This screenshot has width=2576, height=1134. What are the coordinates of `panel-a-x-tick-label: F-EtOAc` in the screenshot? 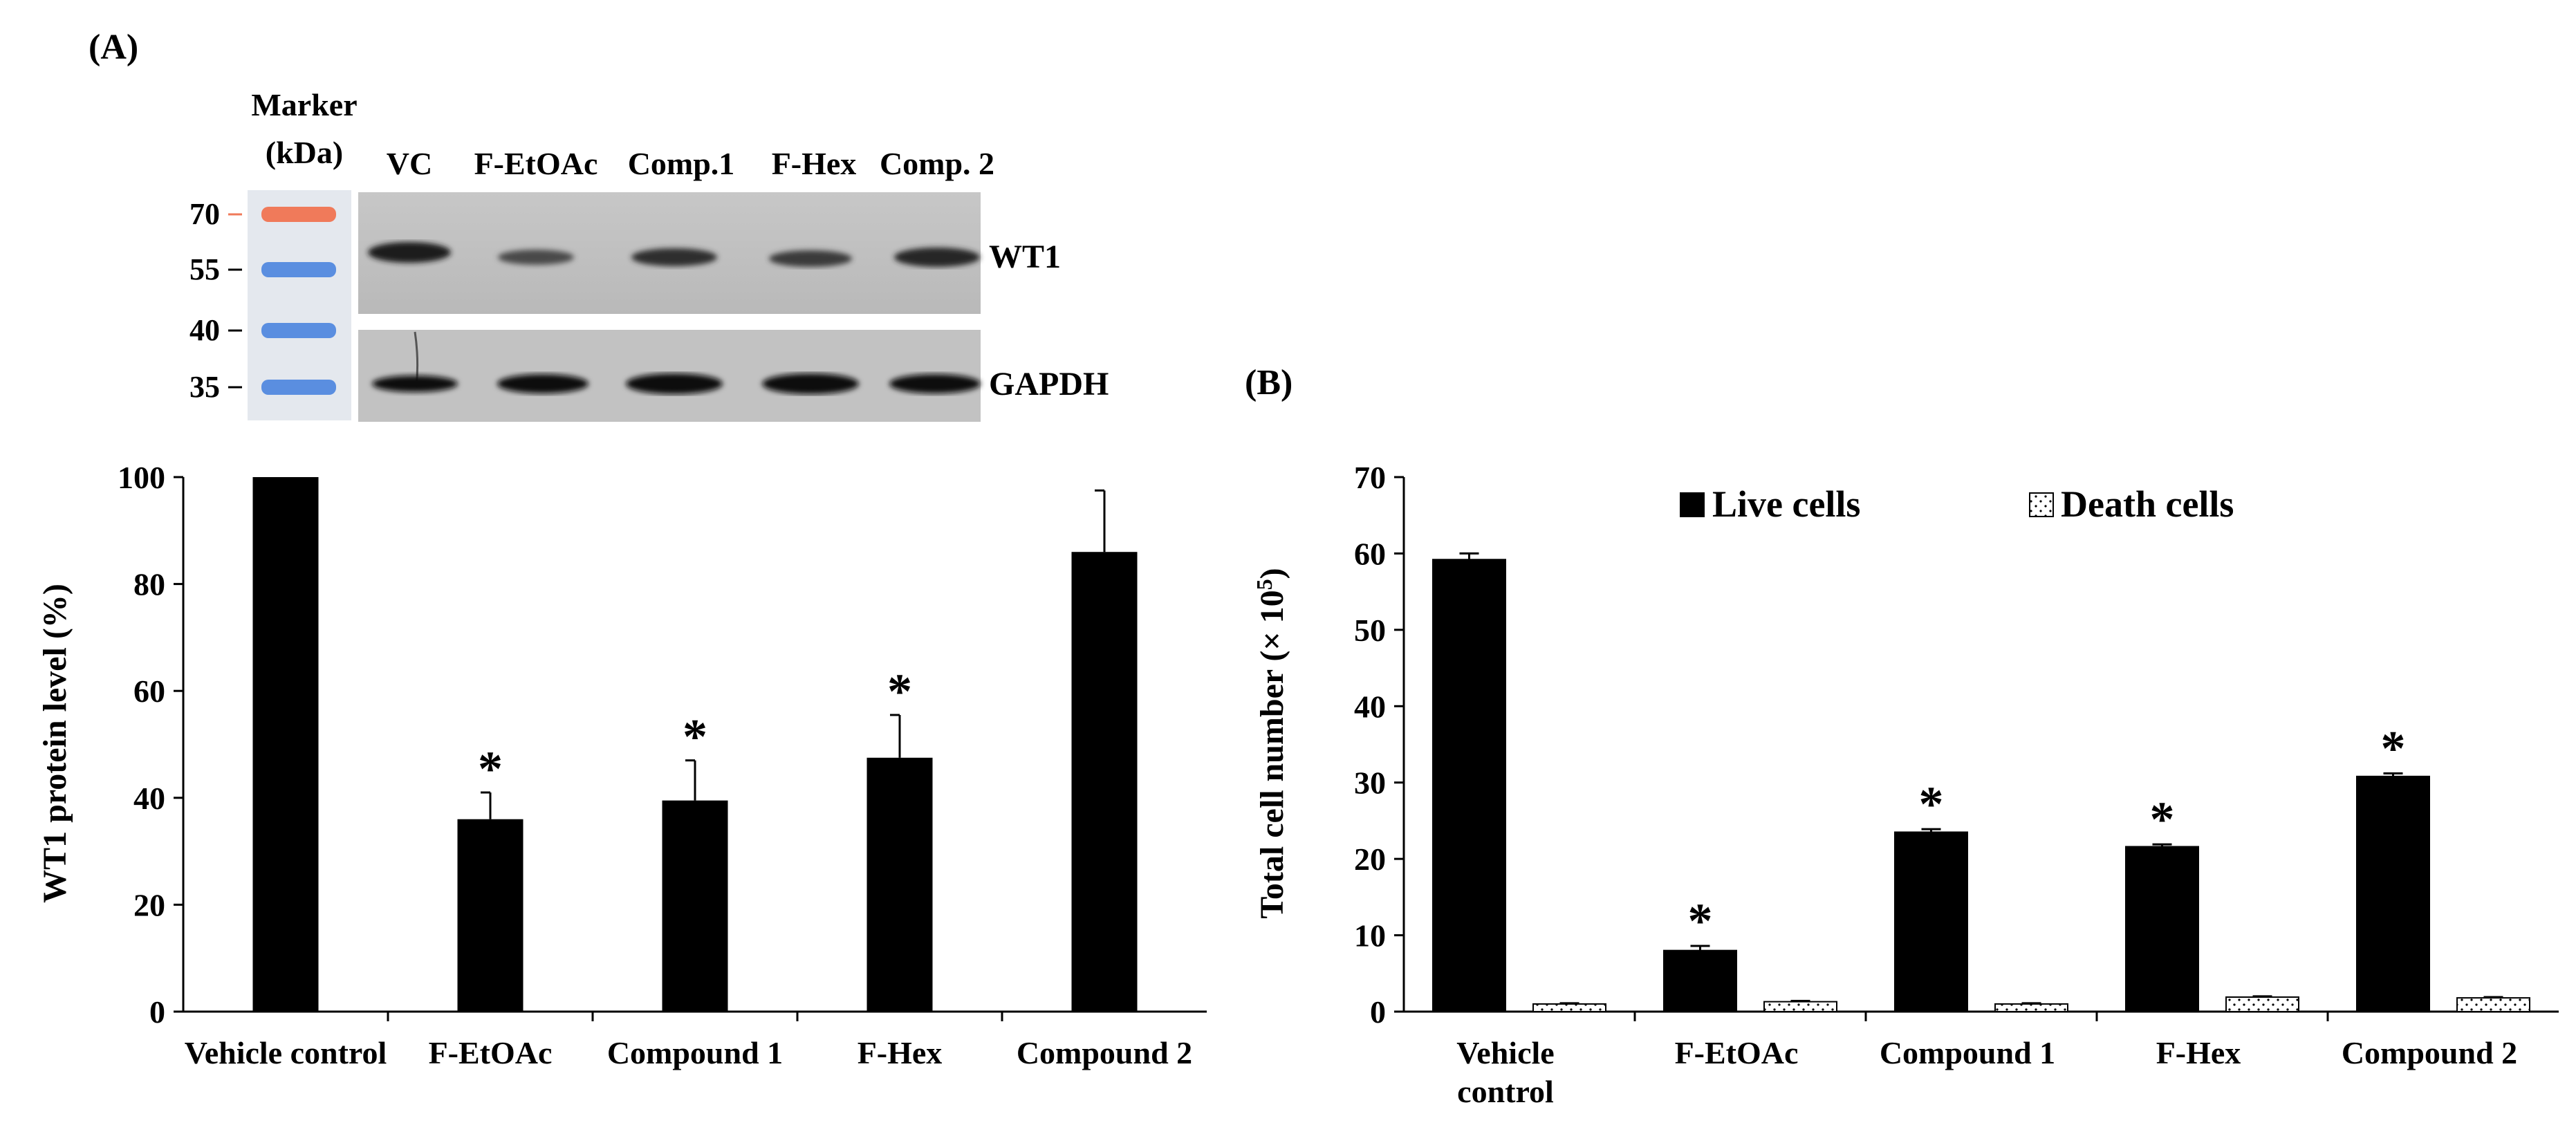 It's located at (491, 1052).